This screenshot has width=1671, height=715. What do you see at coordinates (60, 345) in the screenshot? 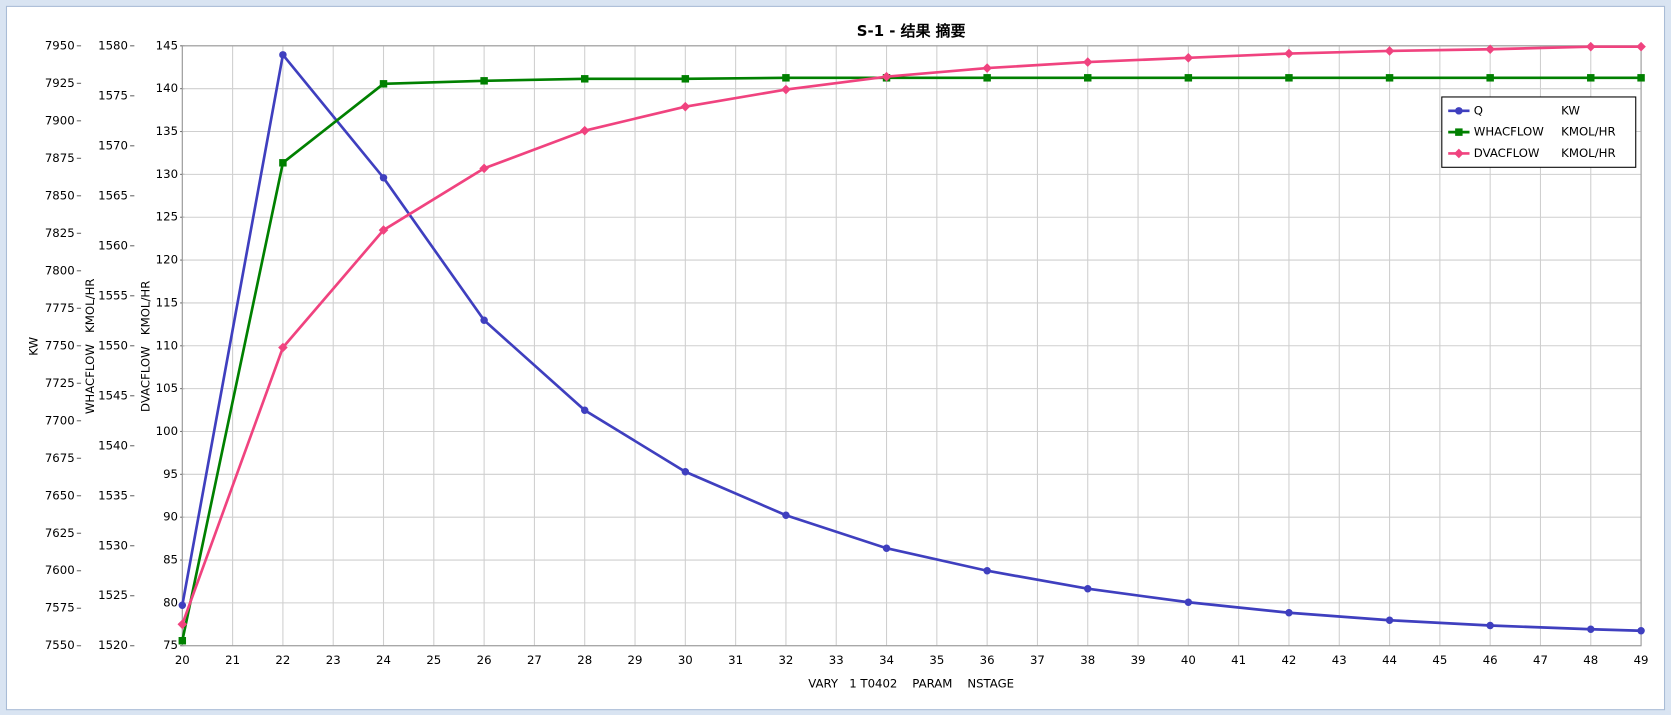
I see `y-tick-label: 7750` at bounding box center [60, 345].